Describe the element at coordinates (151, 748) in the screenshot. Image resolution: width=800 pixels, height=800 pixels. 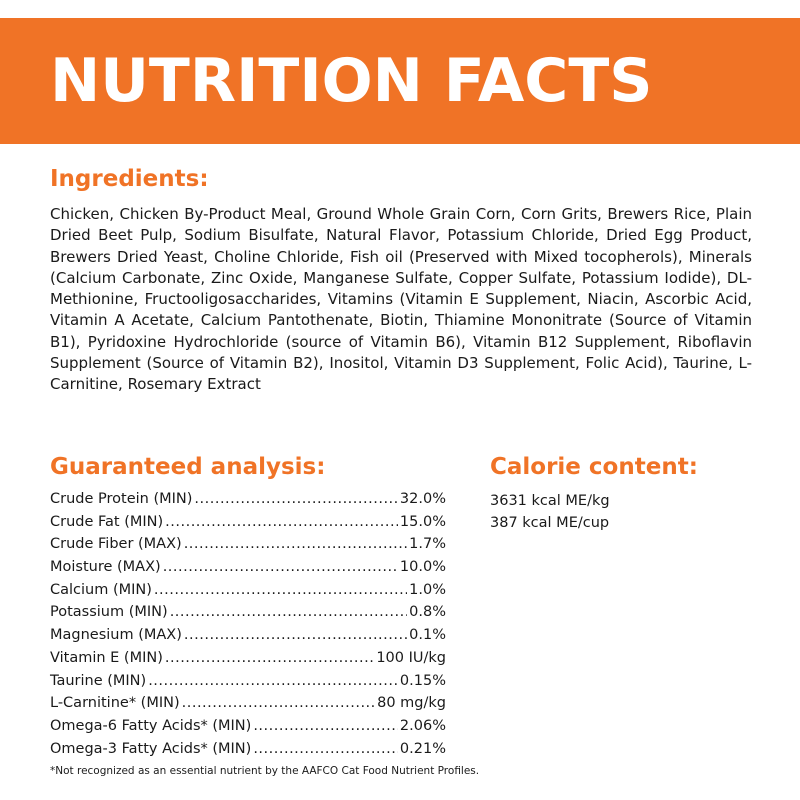
I see `analysis-nutrient-name: Omega-3 Fatty Acids* (MIN)` at that location.